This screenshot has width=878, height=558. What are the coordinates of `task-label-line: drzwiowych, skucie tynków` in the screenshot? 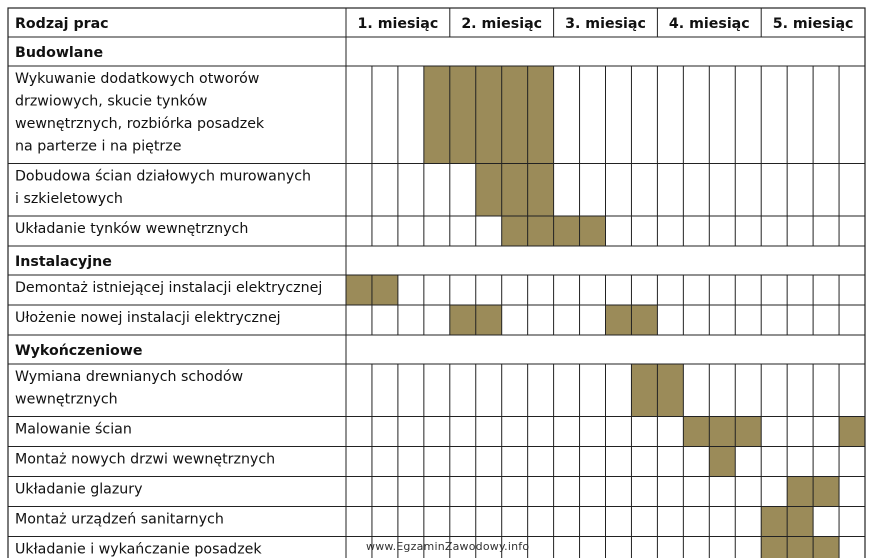 It's located at (111, 102).